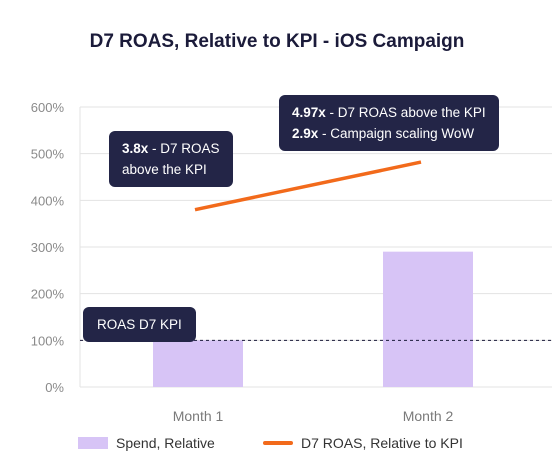  I want to click on kpi-label: ROAS D7 KPI, so click(139, 324).